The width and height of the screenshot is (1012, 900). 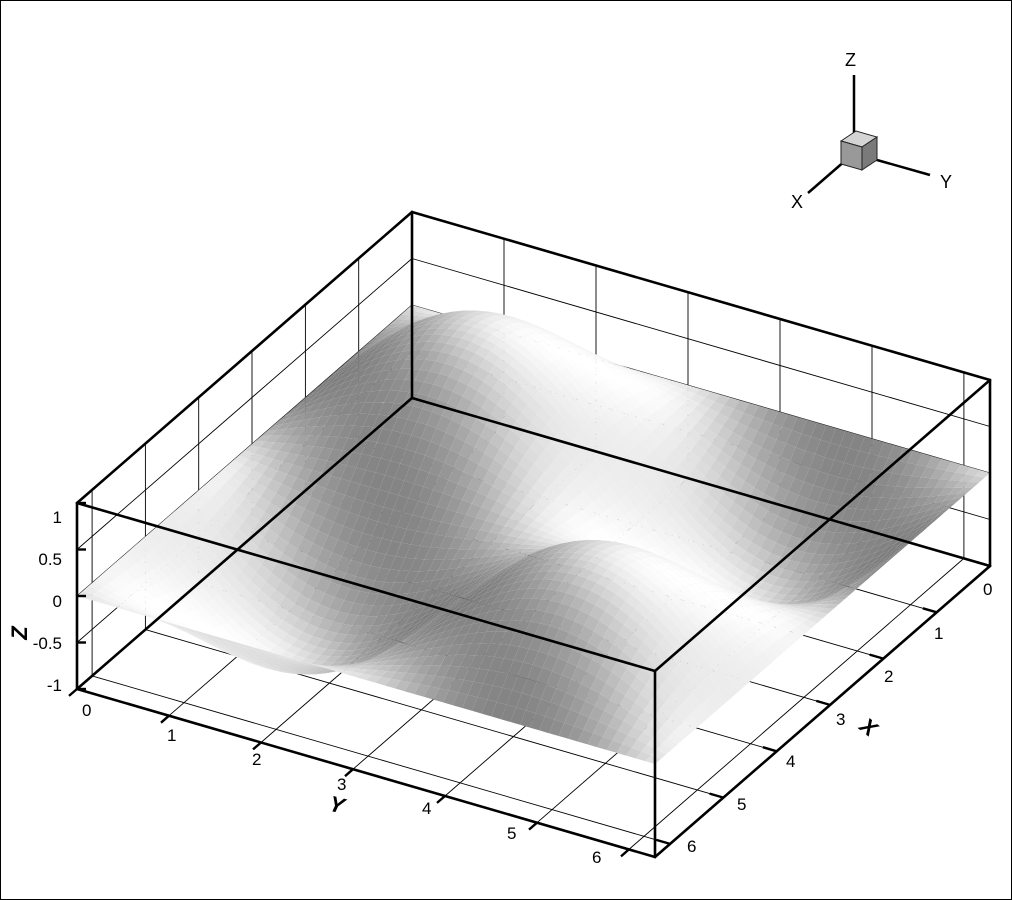 I want to click on z-tick-label: 1, so click(x=57, y=517).